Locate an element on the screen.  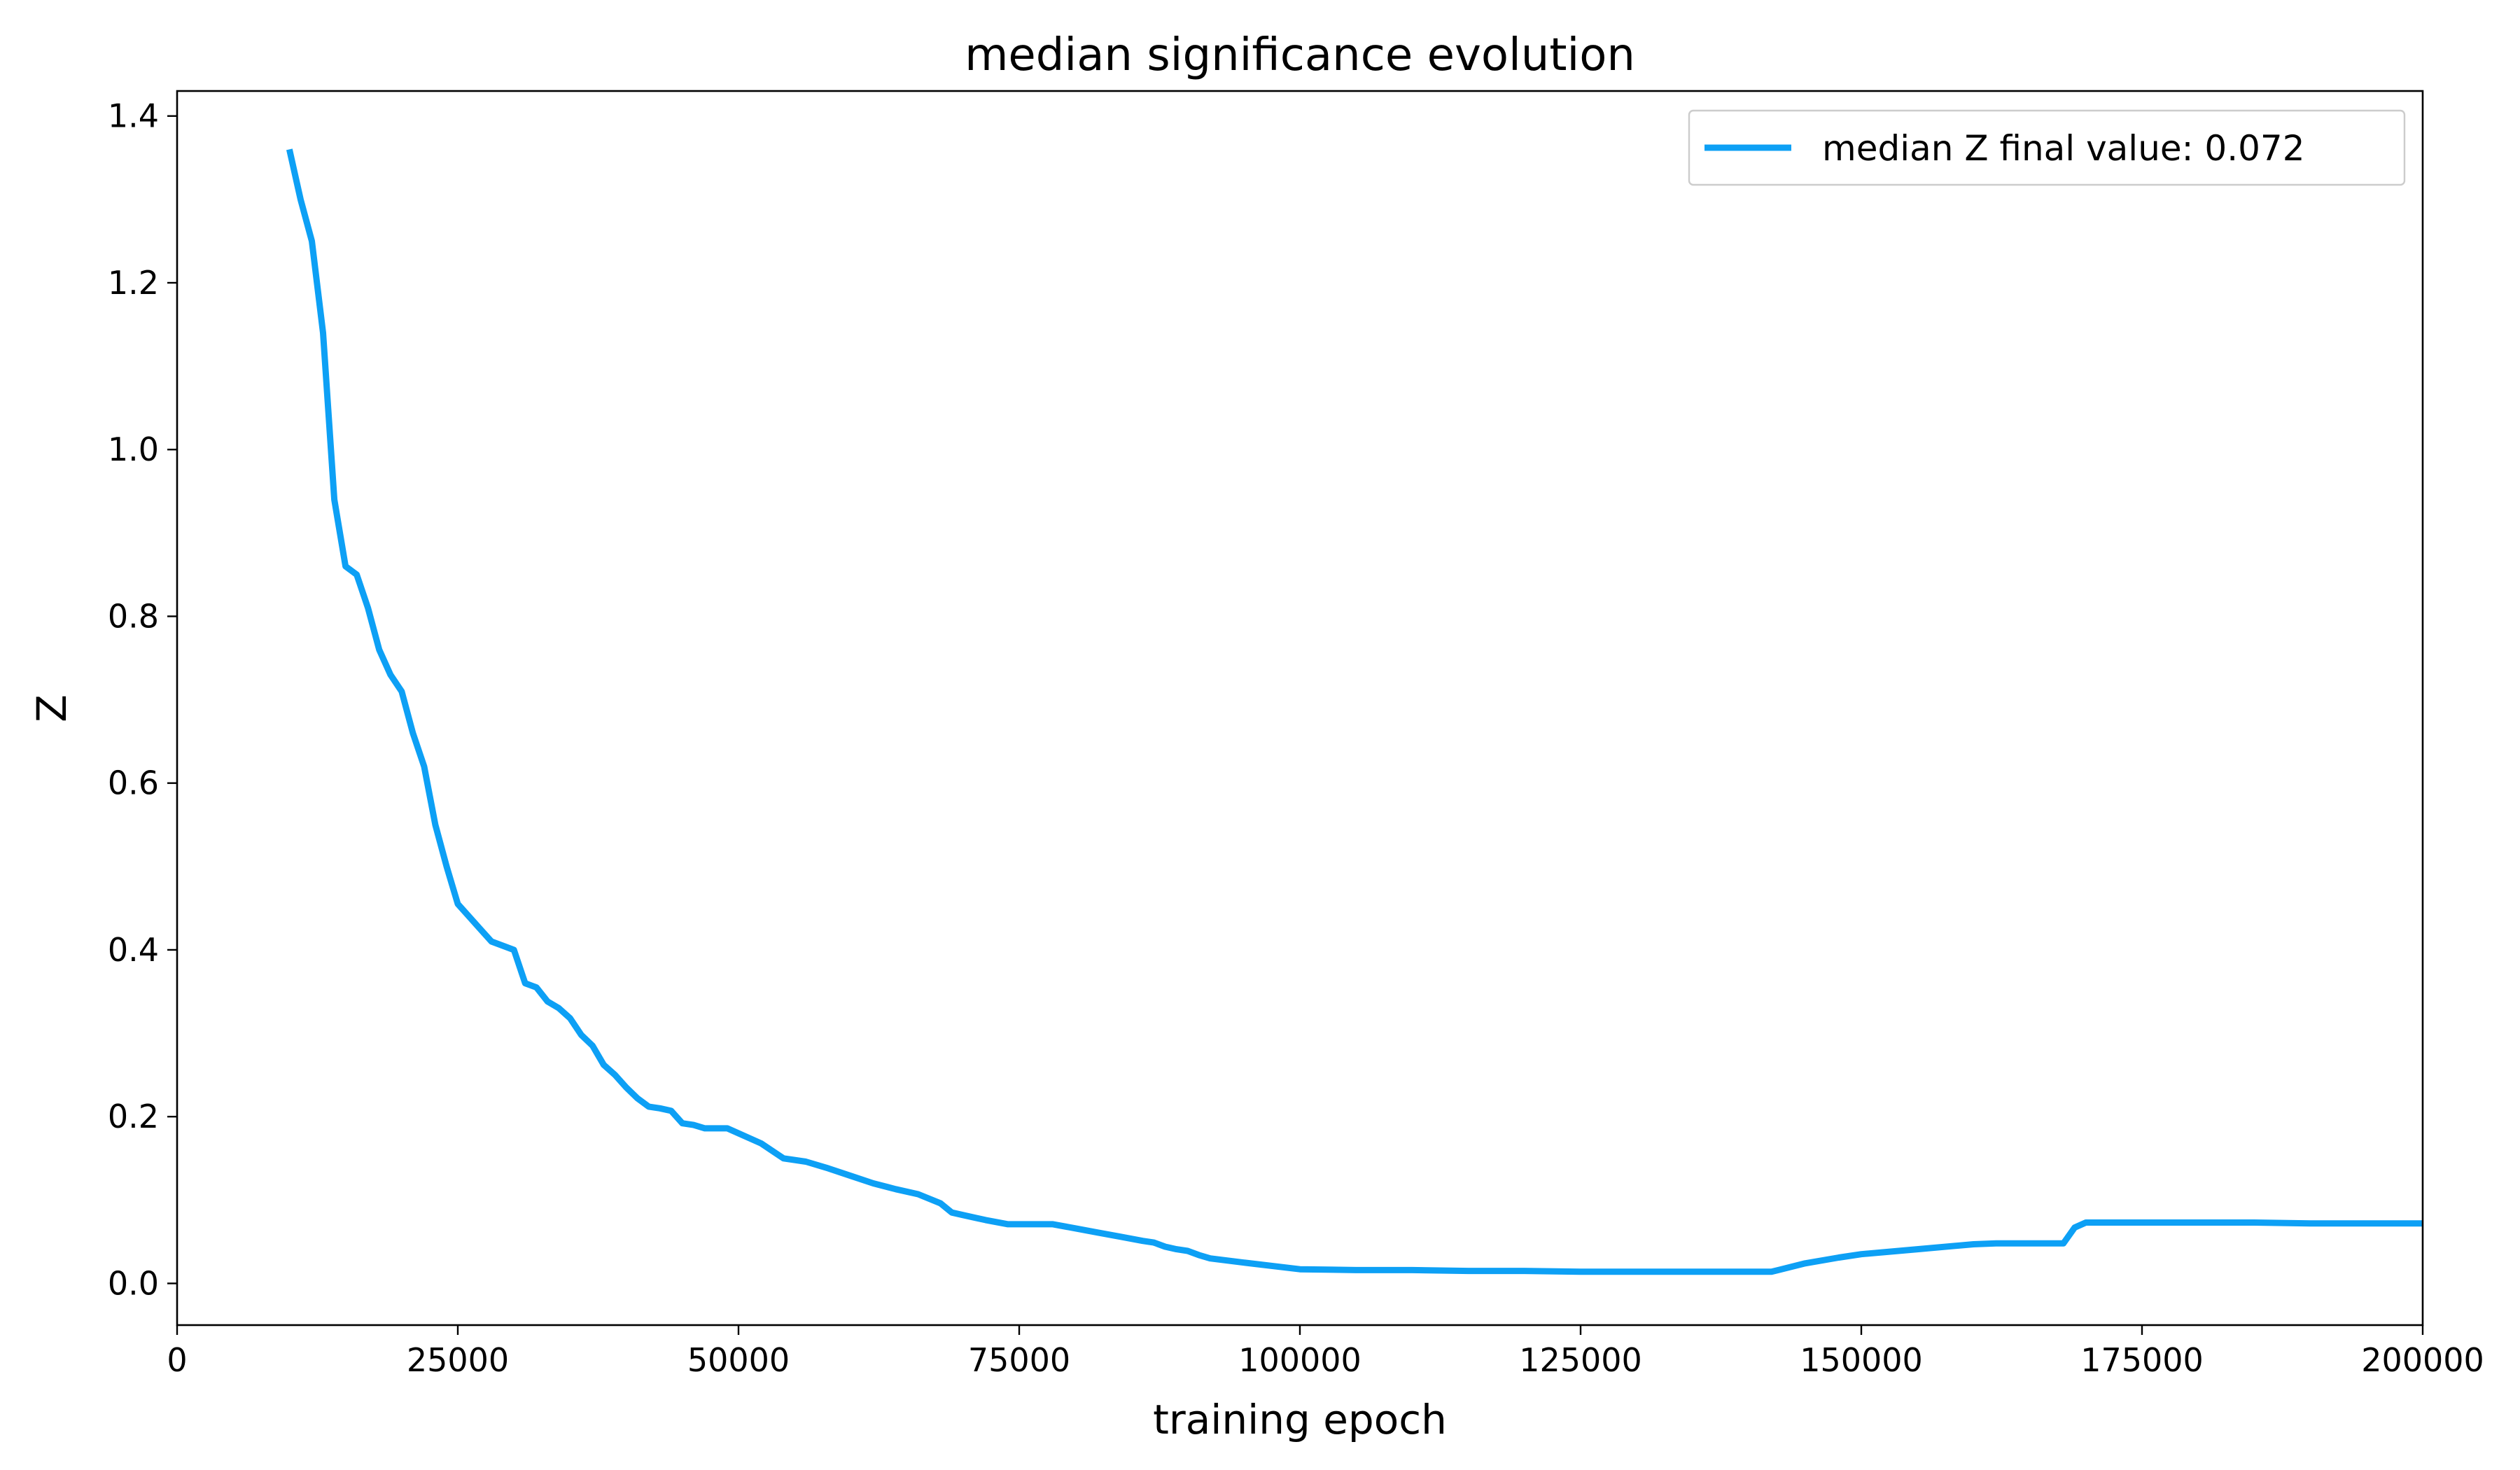
x-tick-label: 175000 is located at coordinates (2142, 1360).